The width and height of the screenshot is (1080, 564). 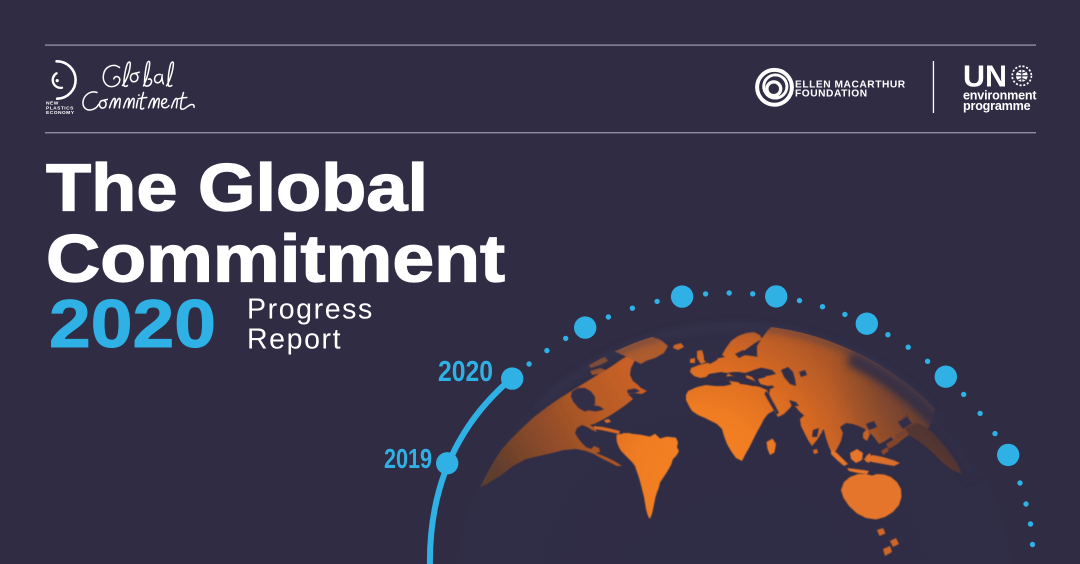 What do you see at coordinates (985, 77) in the screenshot?
I see `svg-text: UN` at bounding box center [985, 77].